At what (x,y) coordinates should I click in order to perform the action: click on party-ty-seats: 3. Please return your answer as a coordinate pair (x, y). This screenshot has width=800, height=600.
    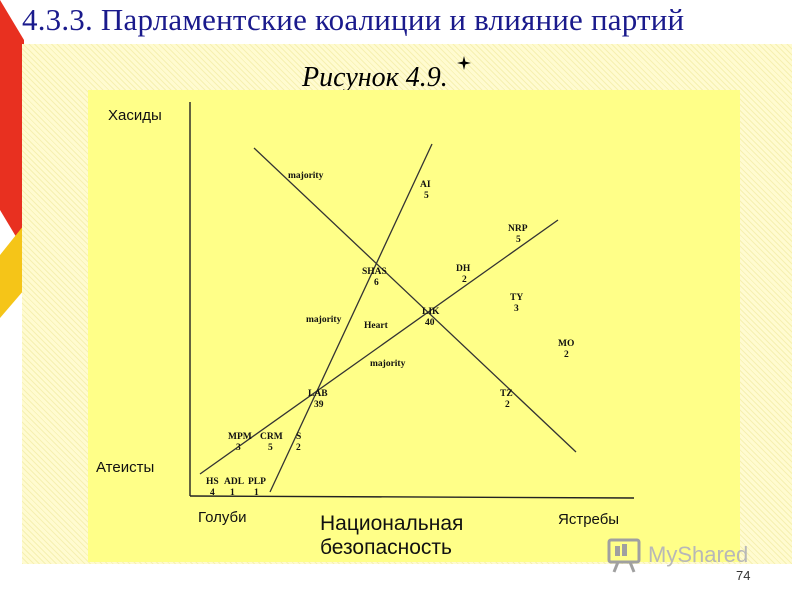
    Looking at the image, I should click on (516, 309).